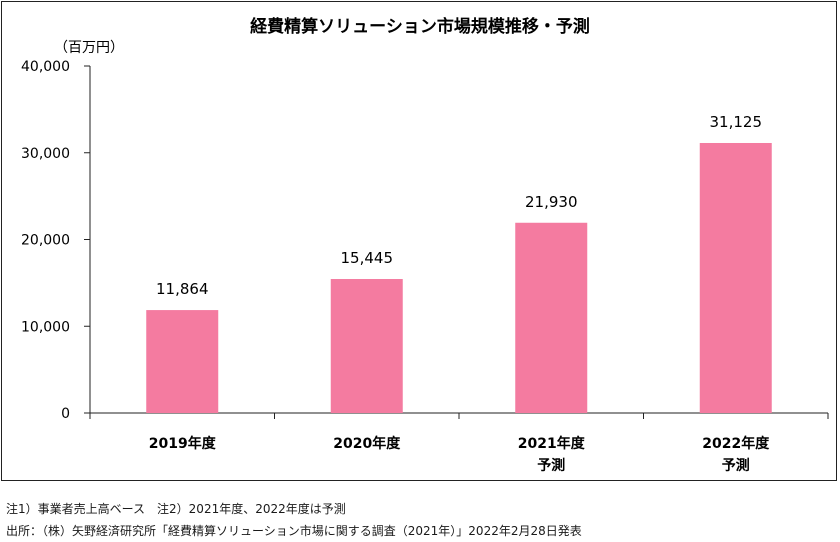 The width and height of the screenshot is (840, 542). Describe the element at coordinates (182, 289) in the screenshot. I see `data-label: 11,864` at that location.